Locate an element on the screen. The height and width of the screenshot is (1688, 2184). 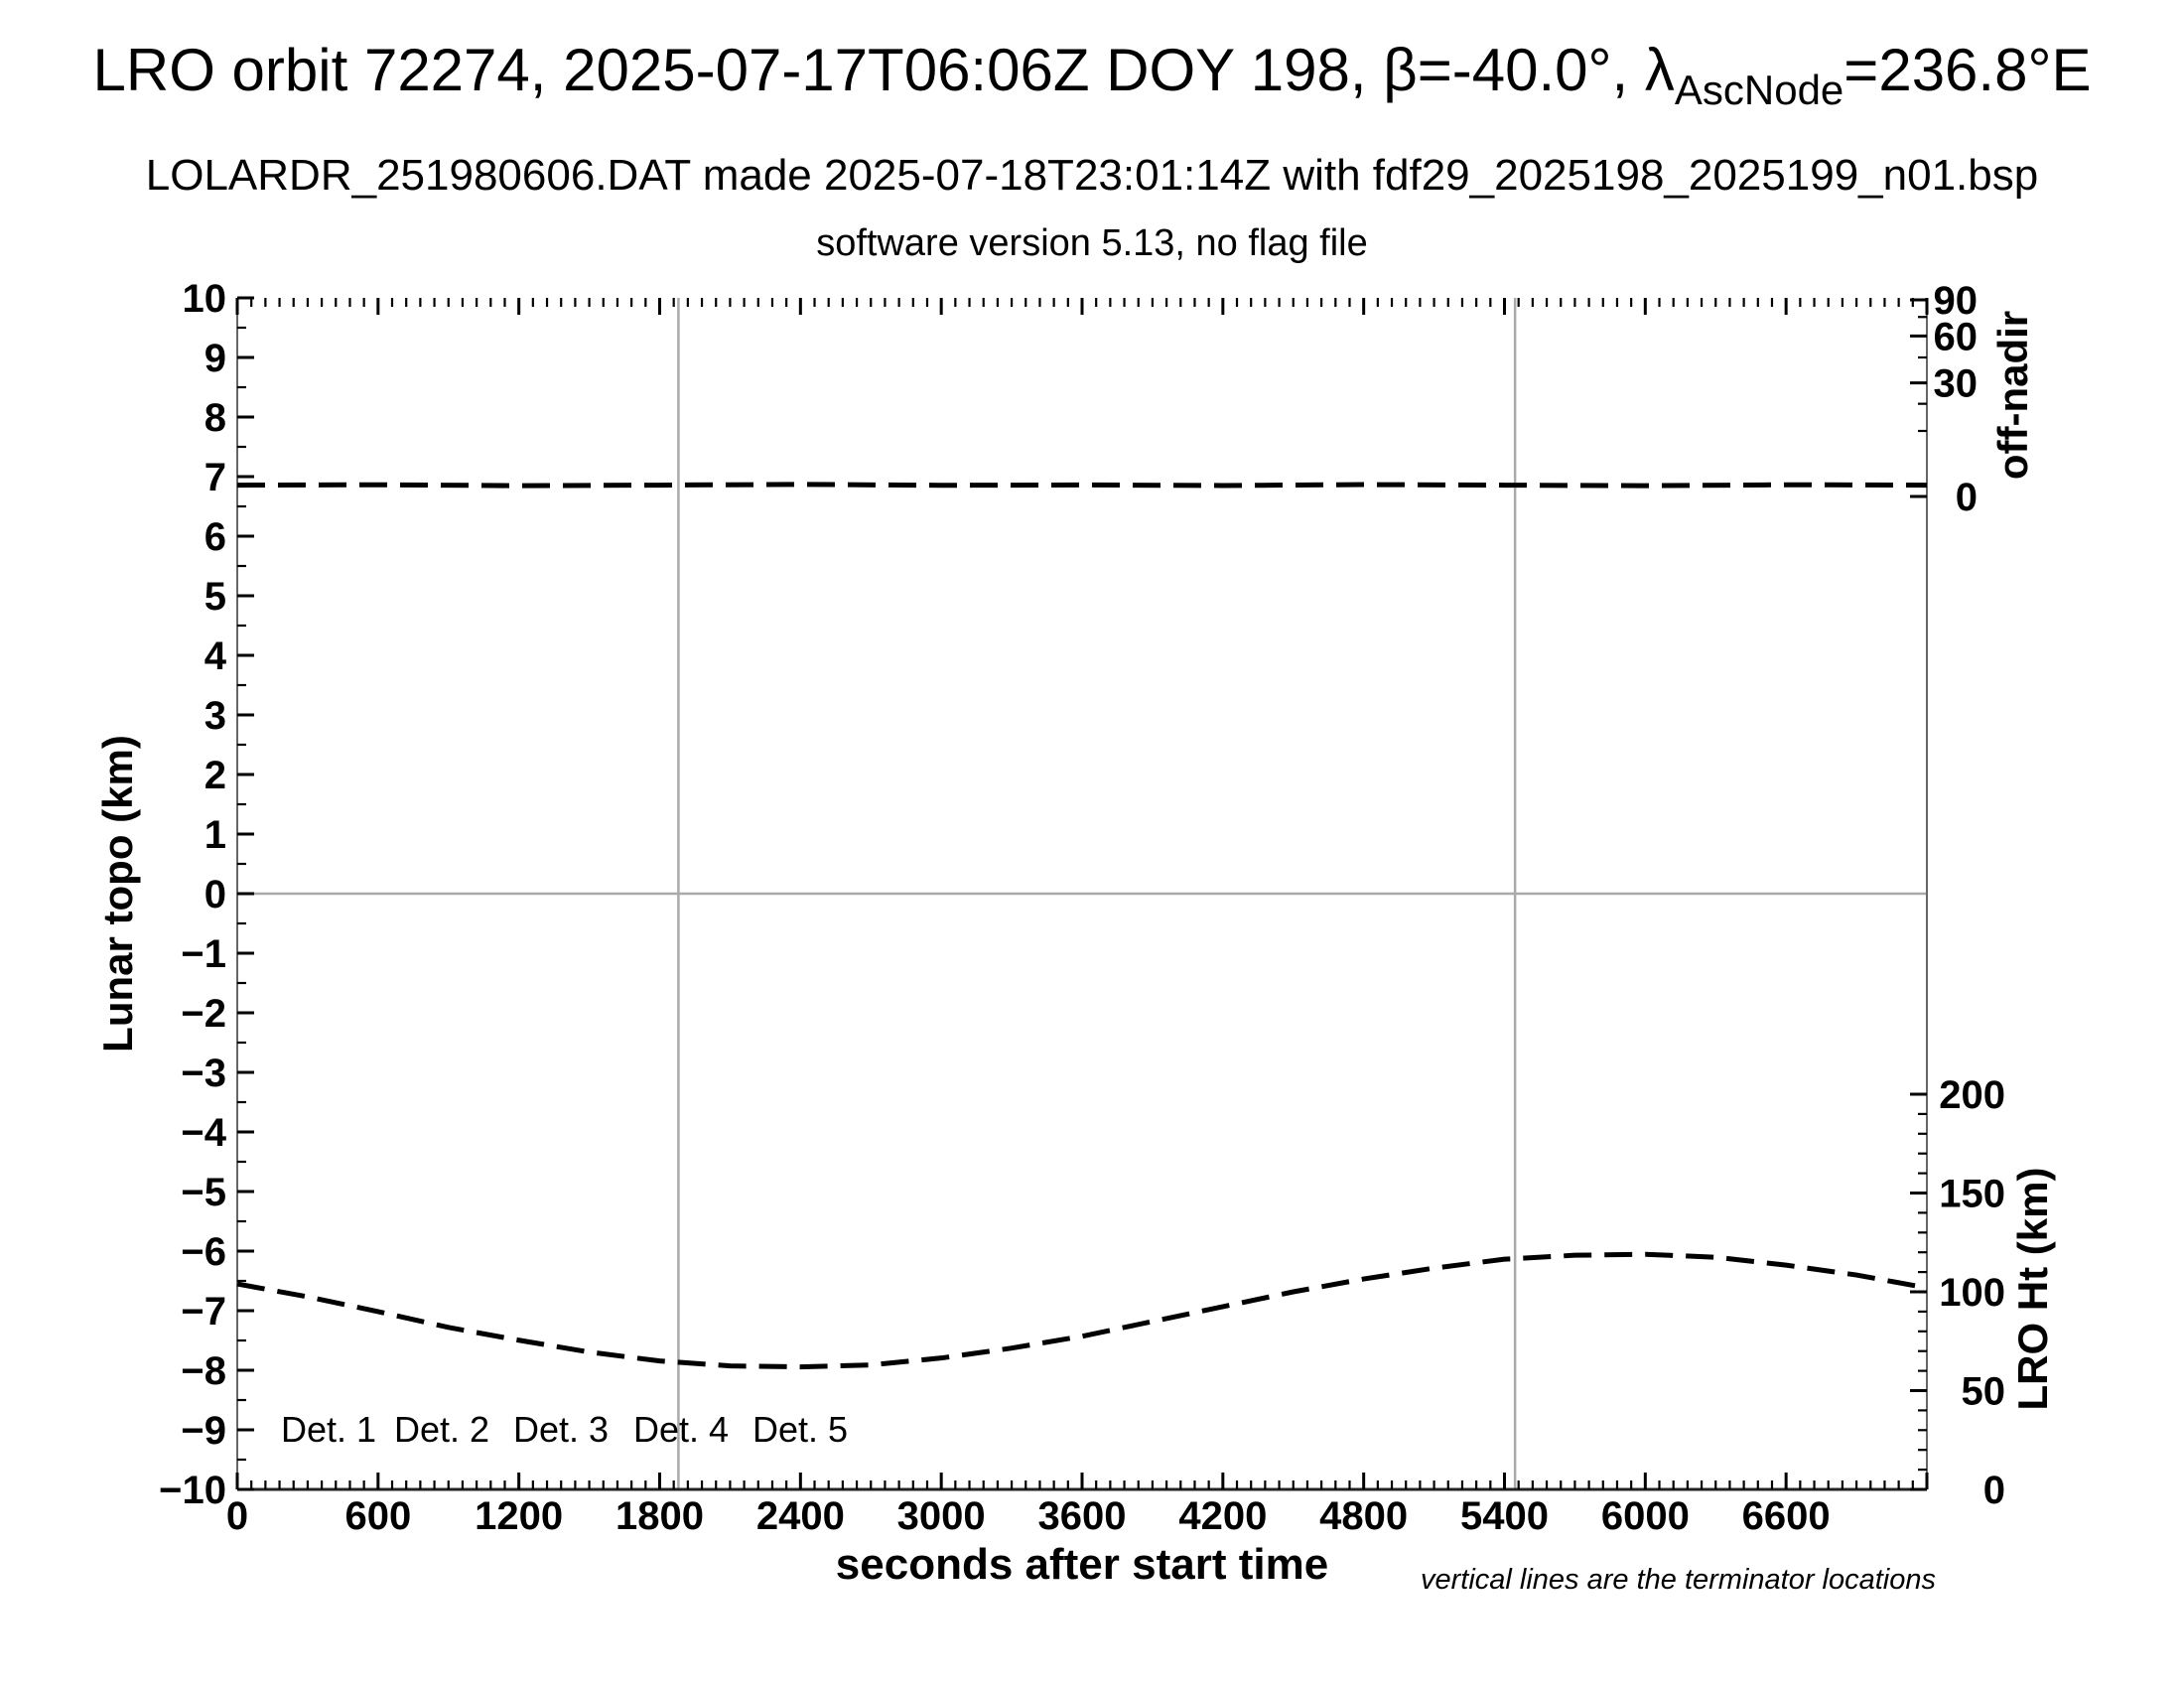
legend-item-det3: Det. 3 is located at coordinates (561, 1429).